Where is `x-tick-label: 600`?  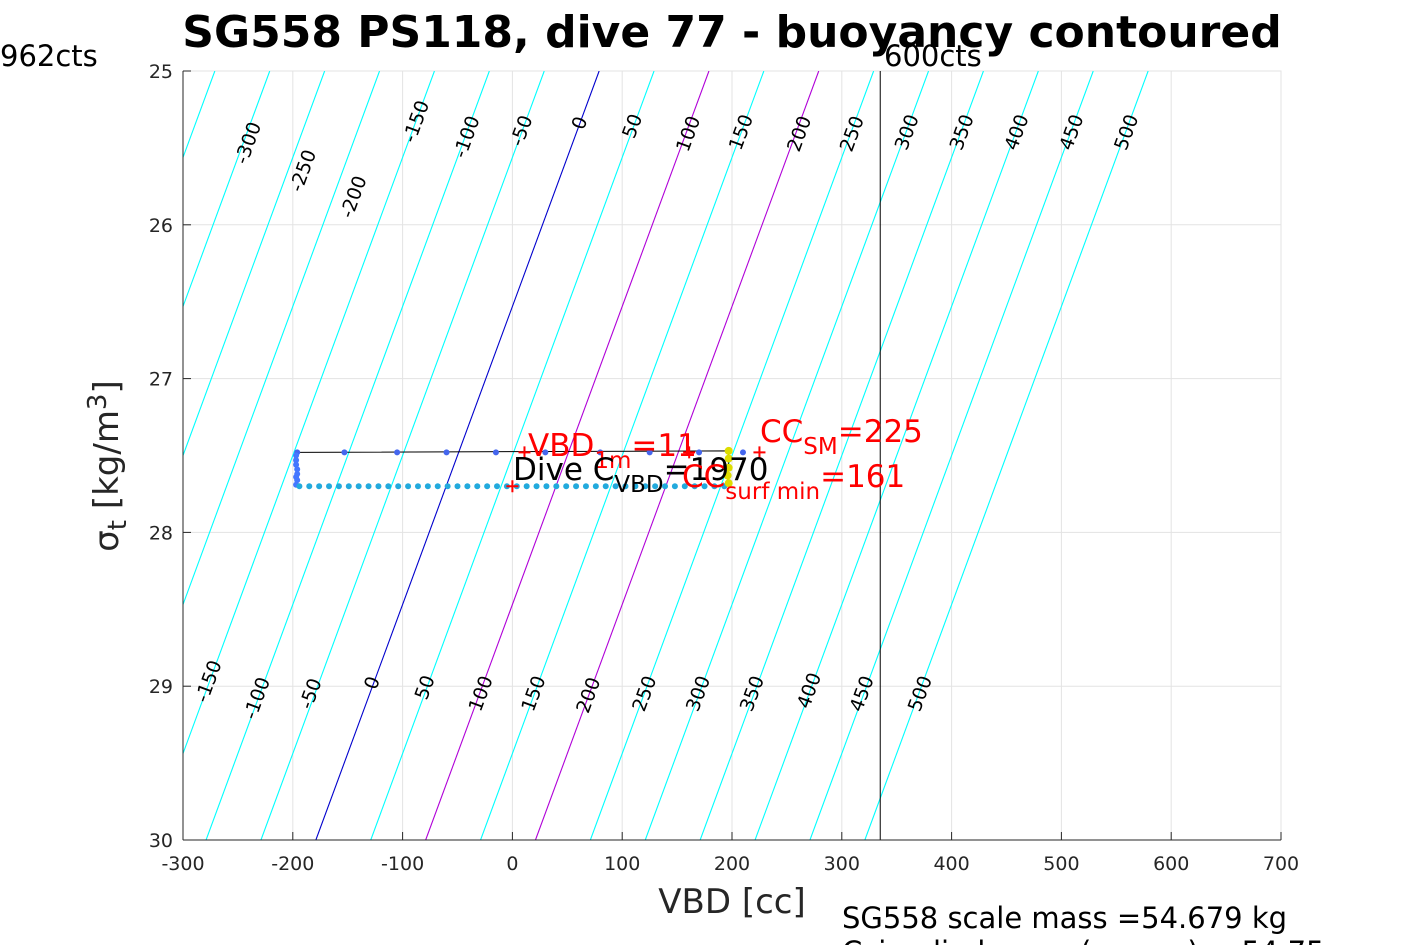 x-tick-label: 600 is located at coordinates (1171, 864).